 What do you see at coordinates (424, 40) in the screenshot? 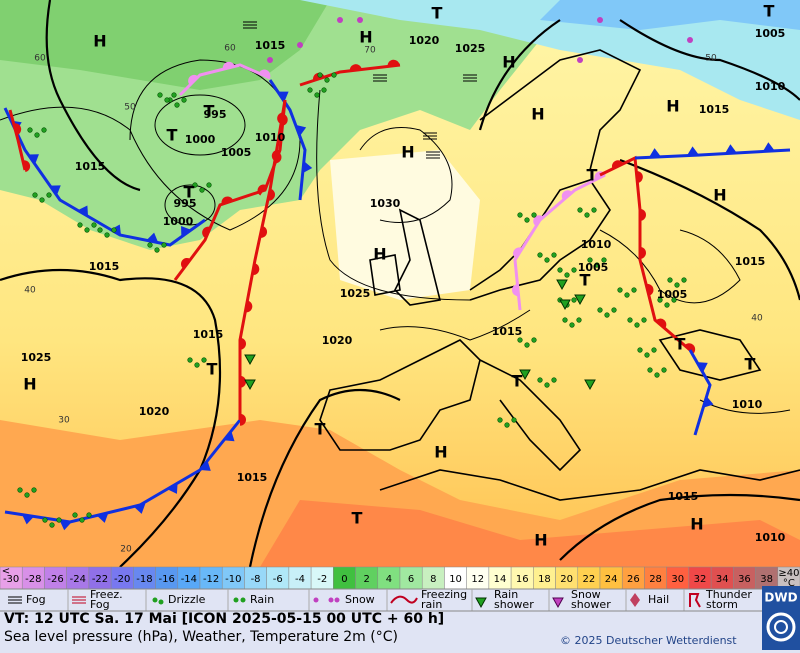
I see `pressure-label: 1020` at bounding box center [424, 40].